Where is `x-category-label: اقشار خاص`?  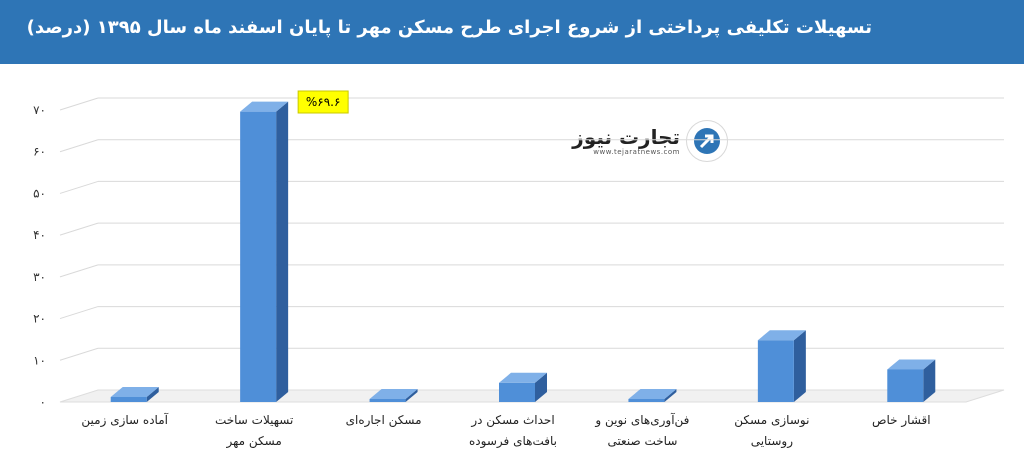 x-category-label: اقشار خاص is located at coordinates (901, 420).